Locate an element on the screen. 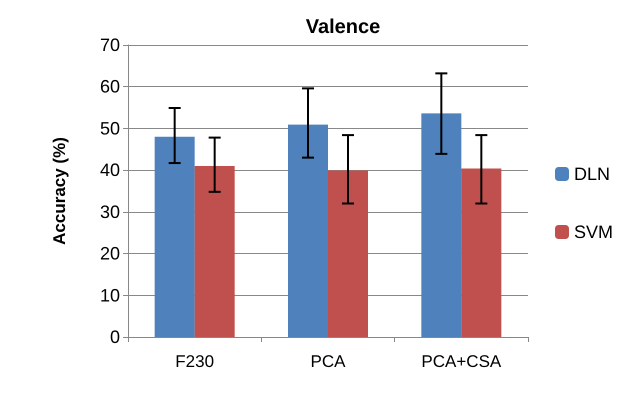  y-tick-label: 50 is located at coordinates (110, 128).